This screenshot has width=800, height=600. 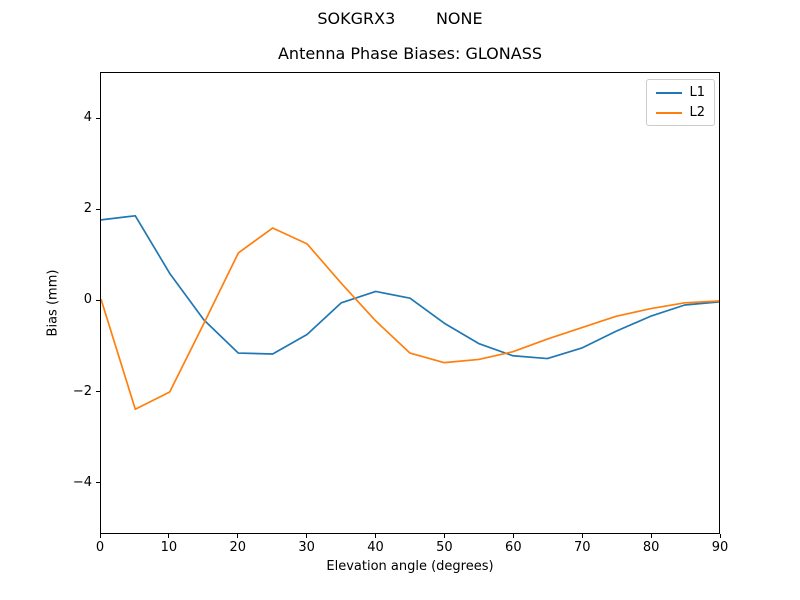 What do you see at coordinates (697, 112) in the screenshot?
I see `legend-label-l2: L2` at bounding box center [697, 112].